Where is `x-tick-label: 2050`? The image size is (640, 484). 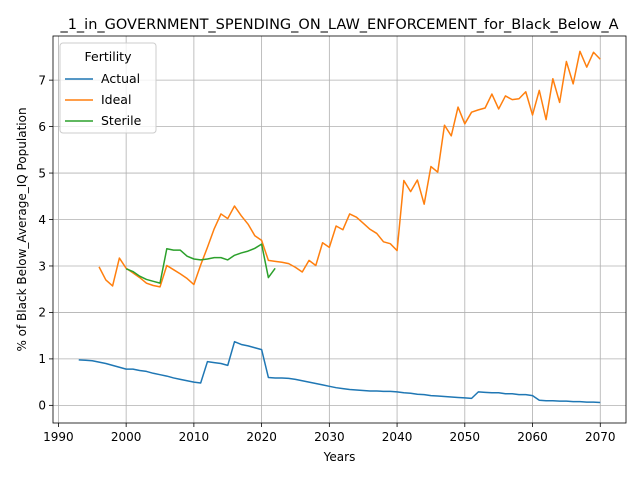 x-tick-label: 2050 is located at coordinates (465, 437).